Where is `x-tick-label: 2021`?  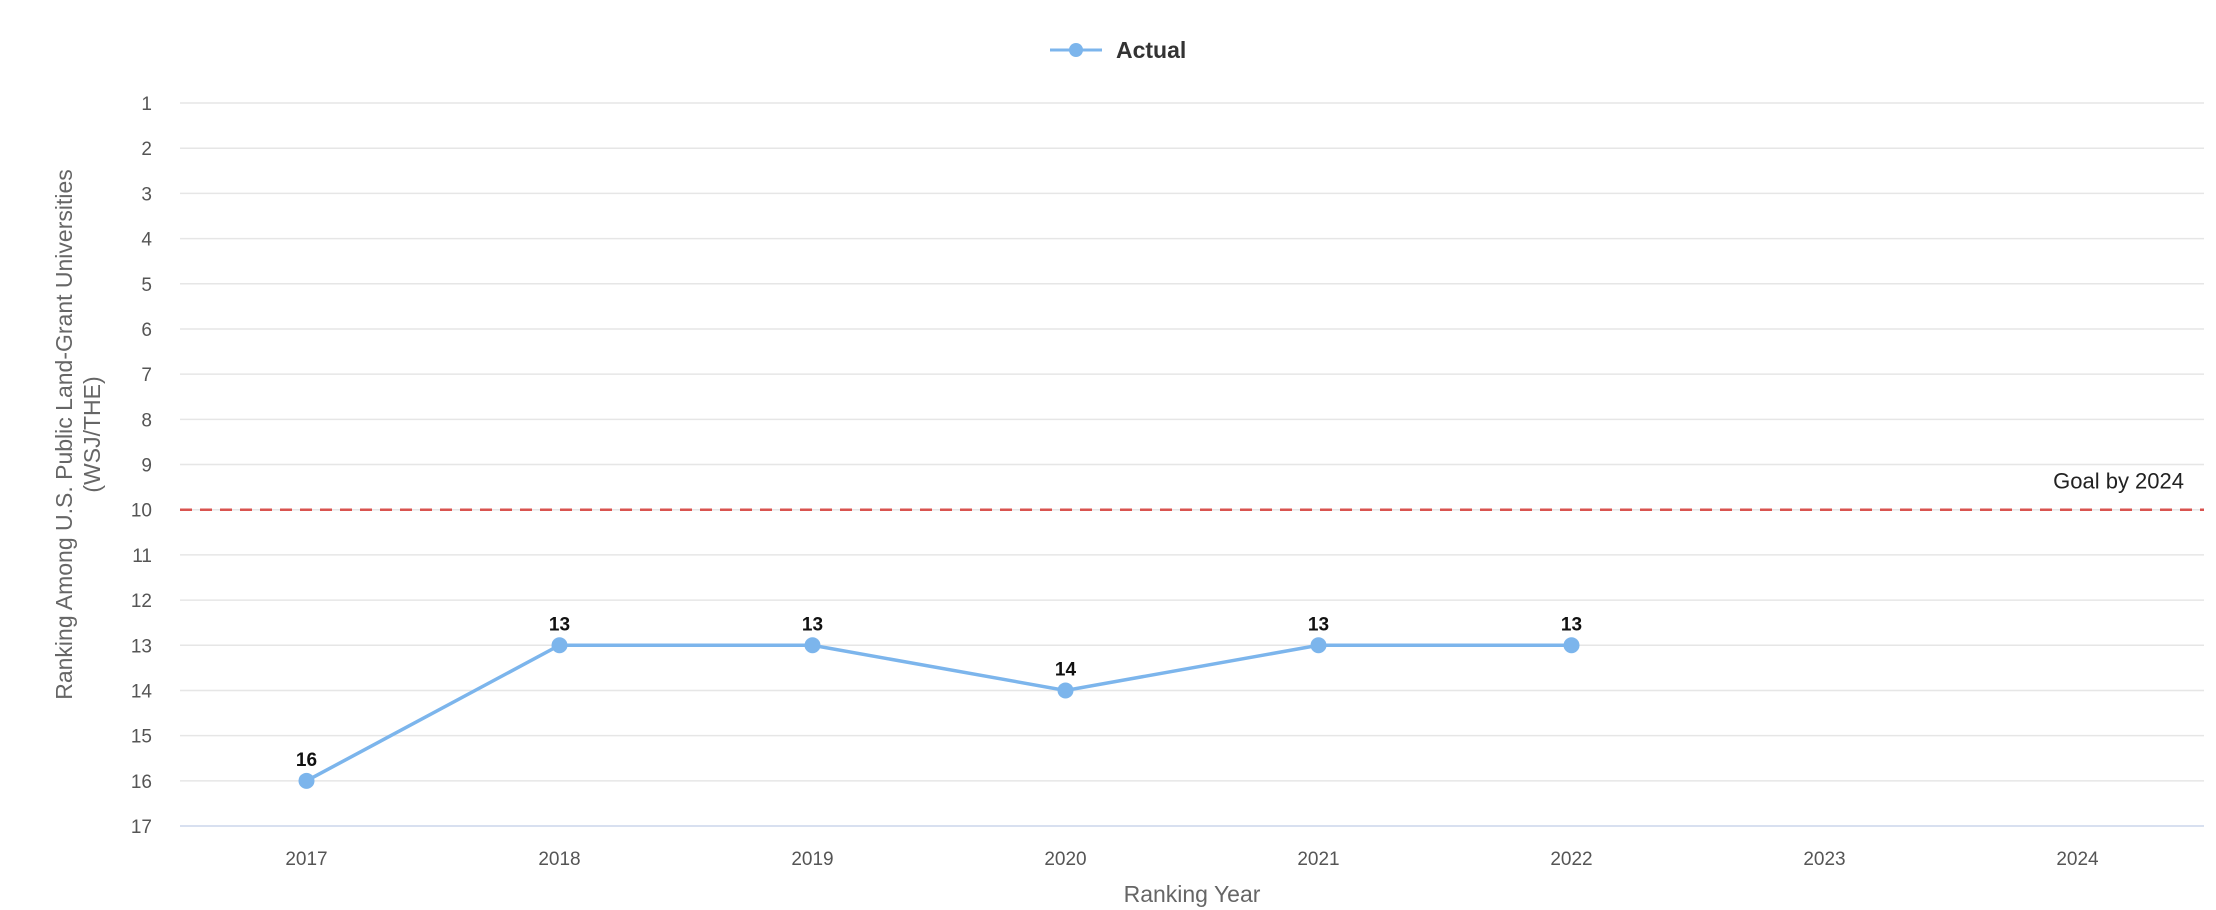
x-tick-label: 2021 is located at coordinates (1318, 859).